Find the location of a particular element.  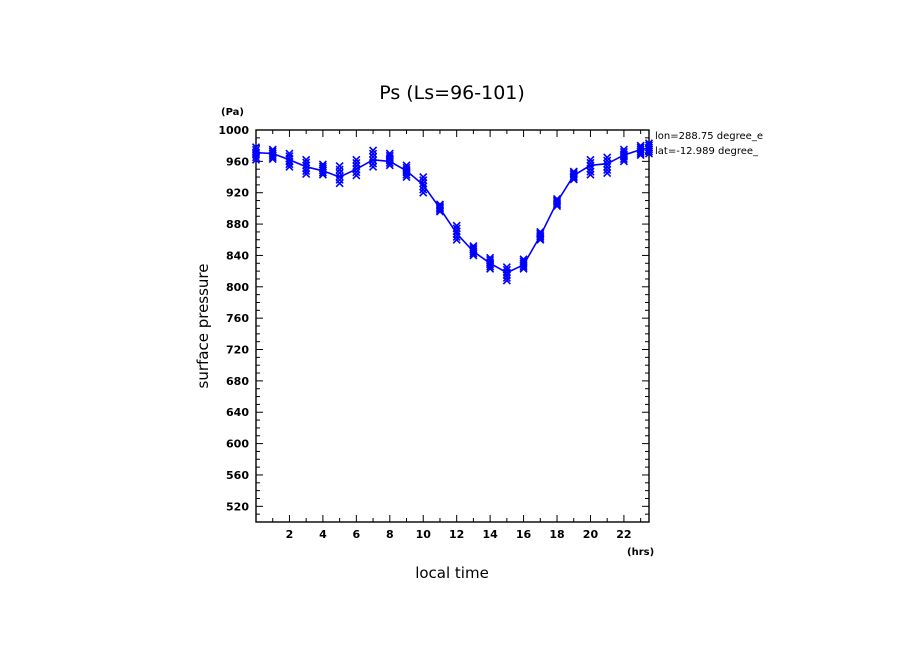

y-tick-label: 960 is located at coordinates (237, 161).